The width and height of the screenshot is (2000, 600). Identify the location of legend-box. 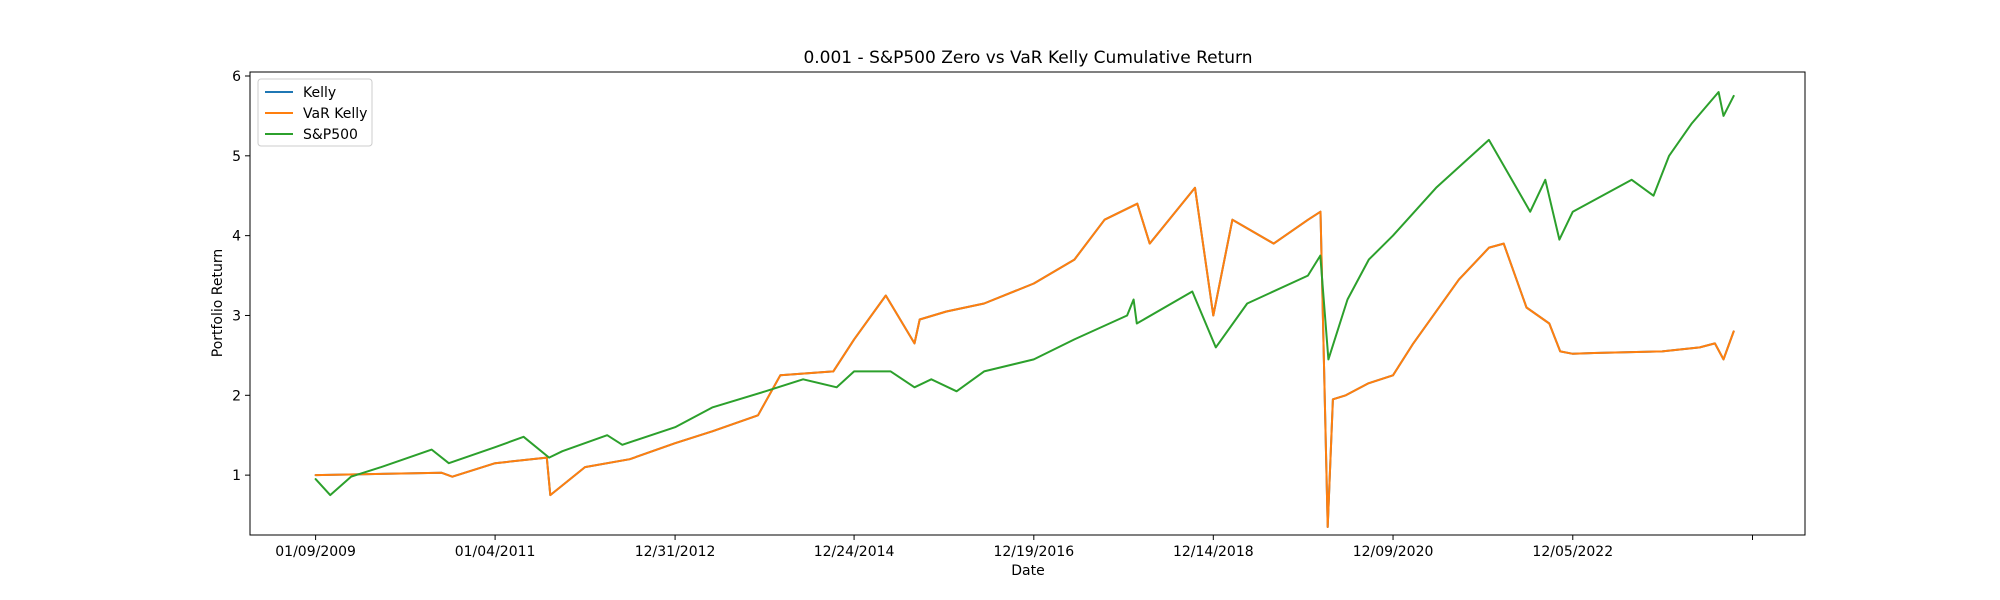
(315, 112).